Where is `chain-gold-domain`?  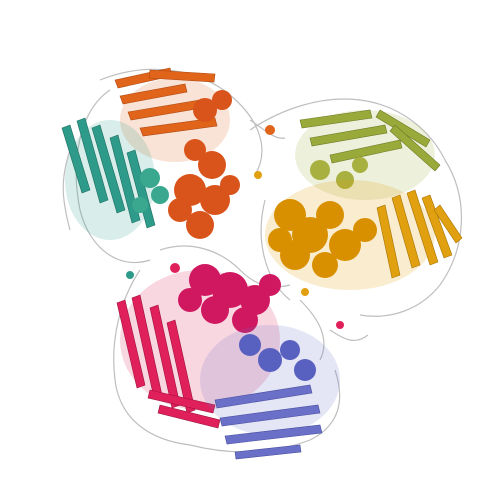
chain-gold-domain is located at coordinates (364, 235).